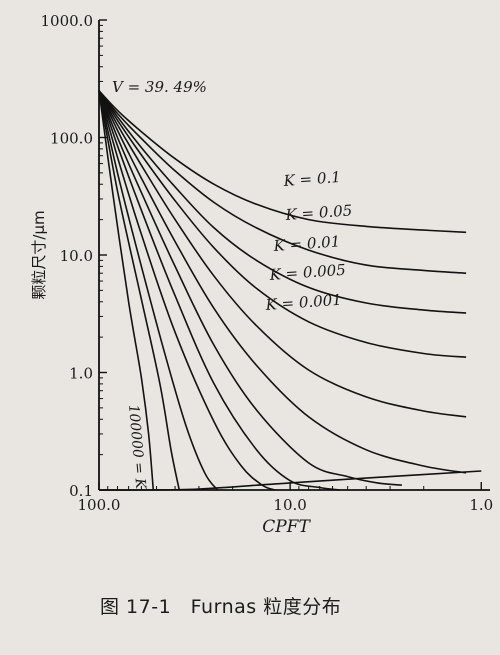  Describe the element at coordinates (136, 447) in the screenshot. I see `k-large-label: 100000 = K` at that location.